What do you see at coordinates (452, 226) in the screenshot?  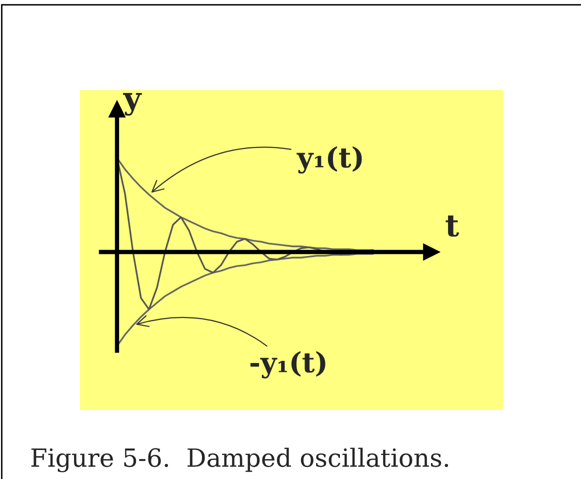 I see `x-axis-title: t` at bounding box center [452, 226].